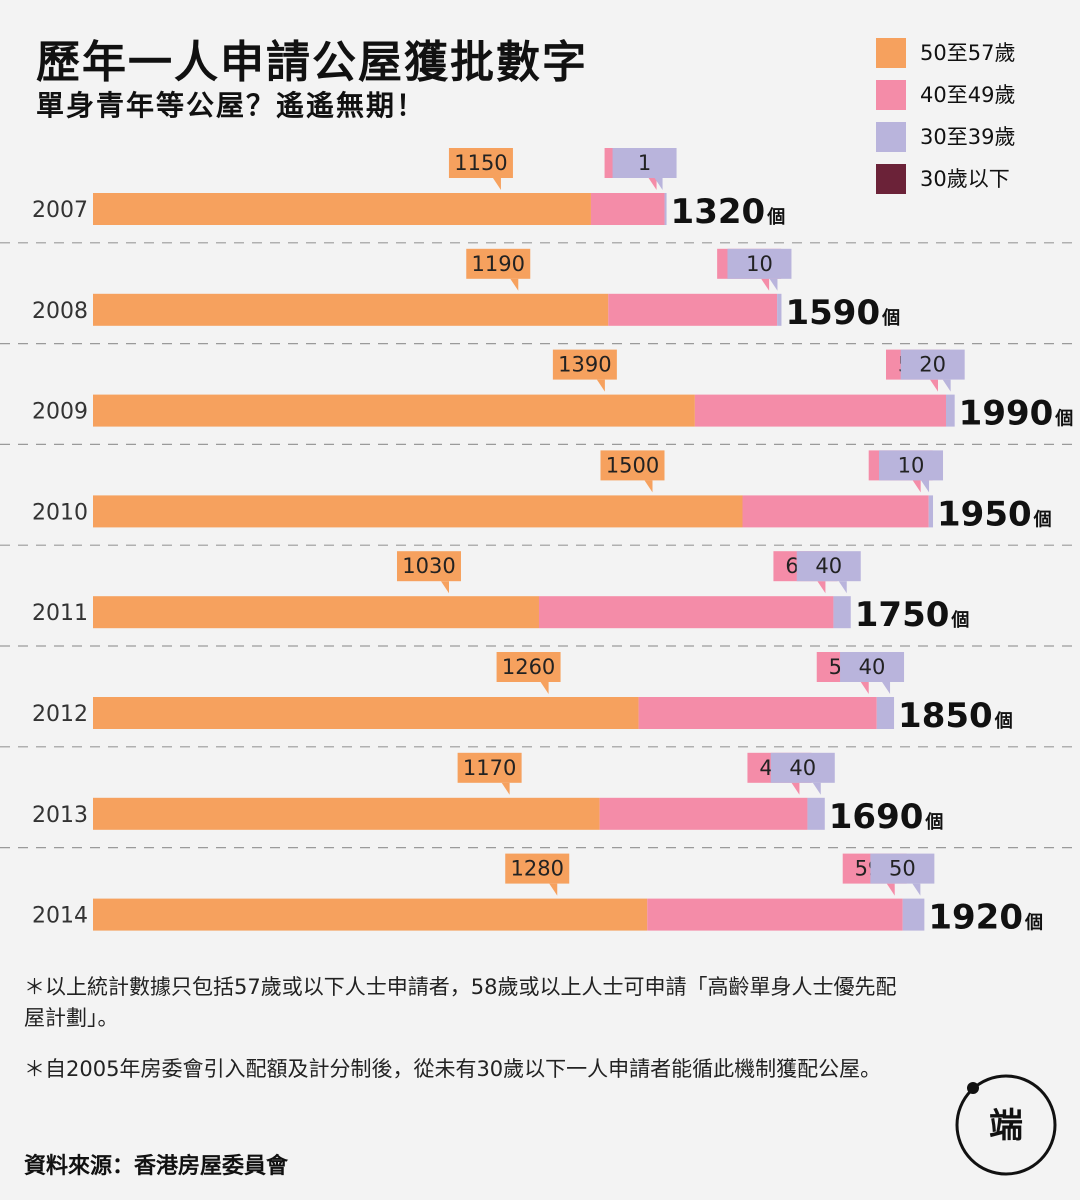  Describe the element at coordinates (1006, 414) in the screenshot. I see `total-label: 1990` at that location.